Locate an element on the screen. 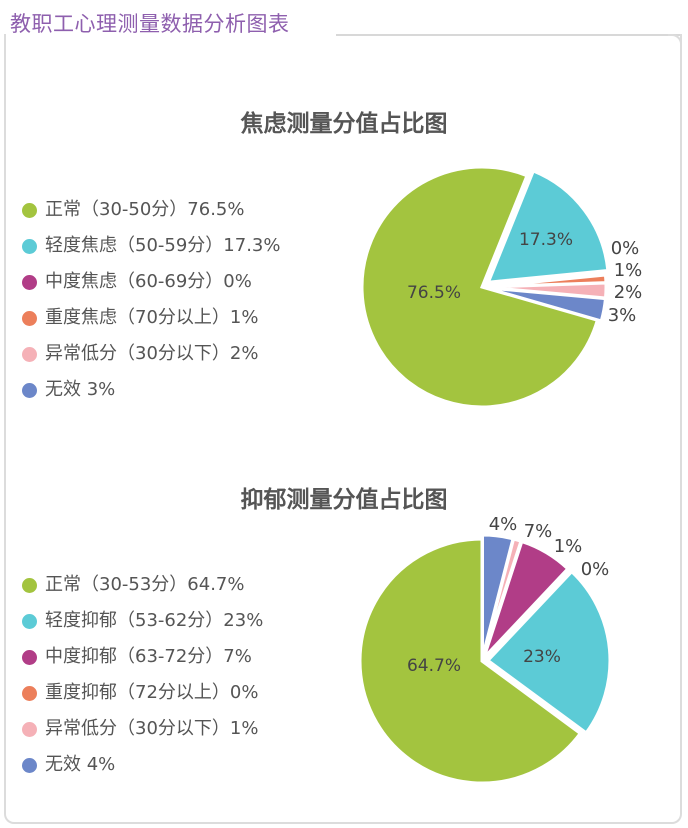 Image resolution: width=688 pixels, height=828 pixels. legend-item: 重度抑郁（72分以上）0% is located at coordinates (142, 693).